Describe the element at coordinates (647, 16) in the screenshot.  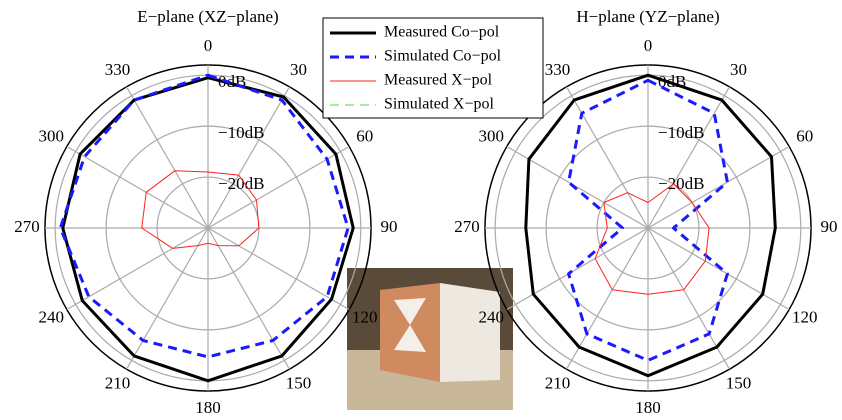
I see `chart-title: H−plane (YZ−plane)` at that location.